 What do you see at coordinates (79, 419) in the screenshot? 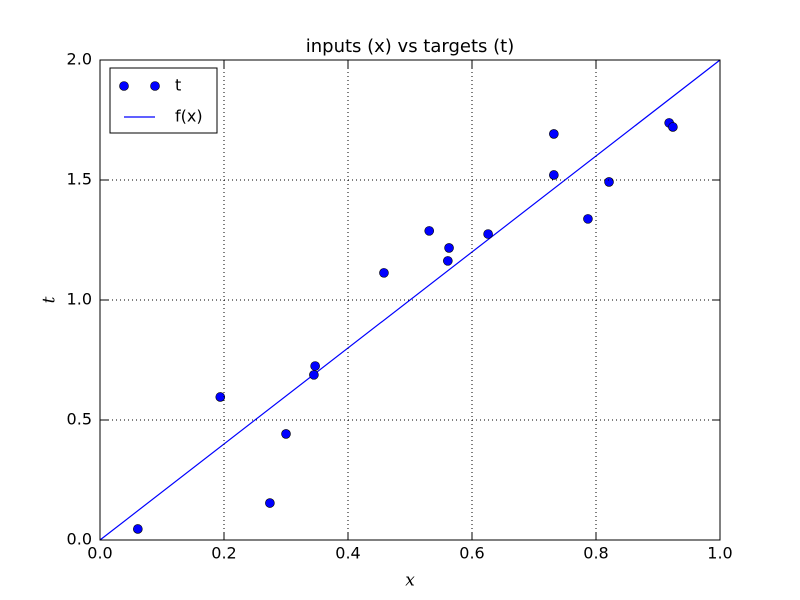
I see `y-tick-label: 0.5` at bounding box center [79, 419].